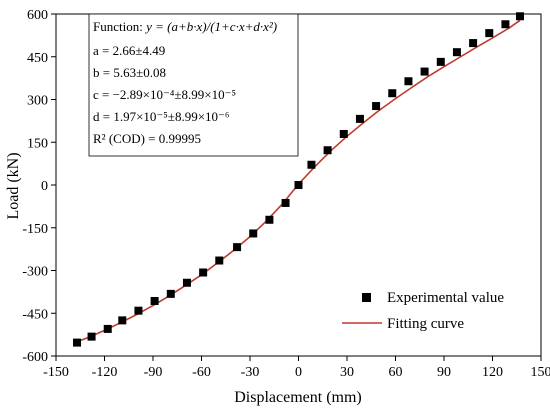 Image resolution: width=550 pixels, height=412 pixels. Describe the element at coordinates (13, 185) in the screenshot. I see `y-axis-title: Load (kN)` at that location.